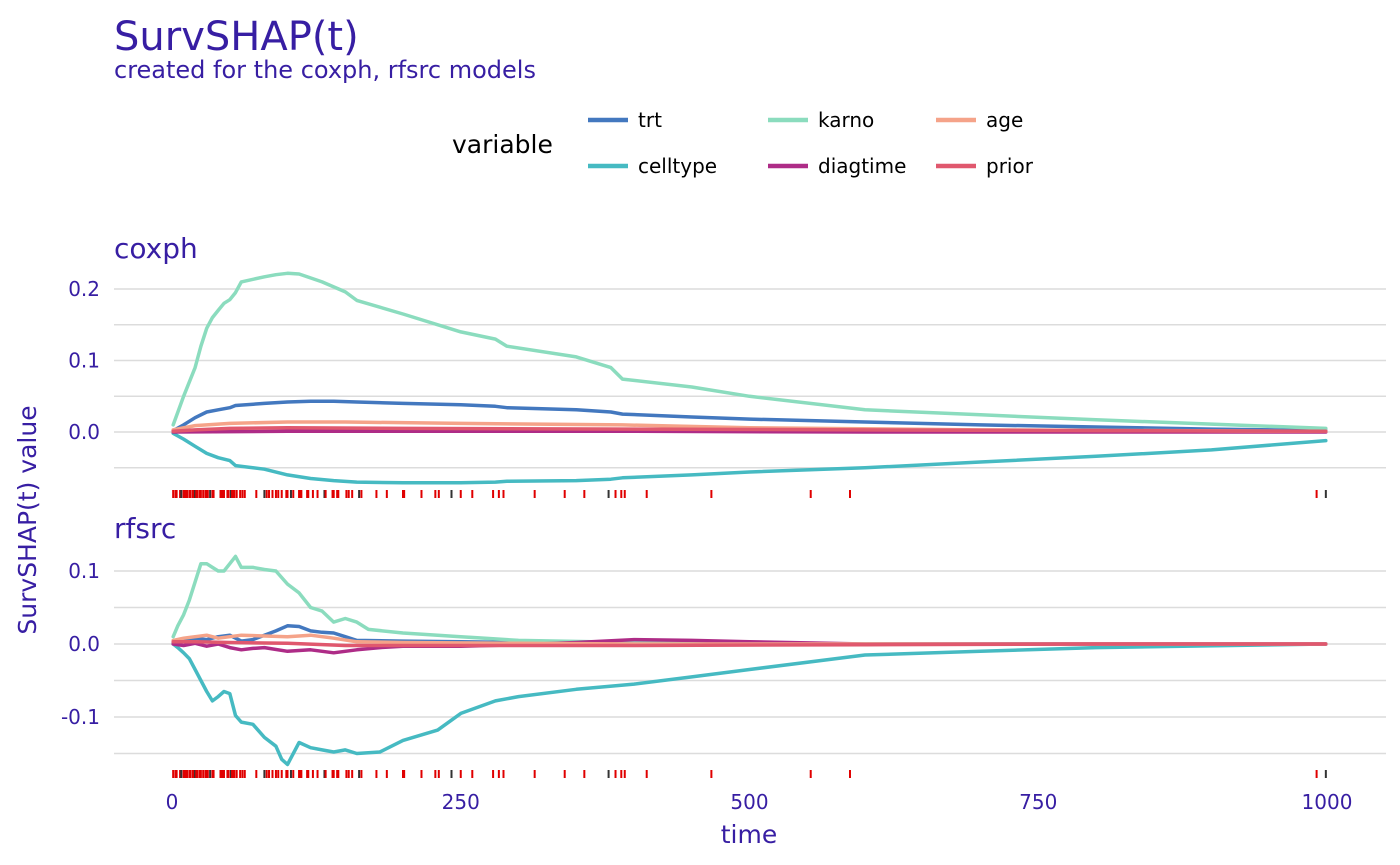 The image size is (1400, 865). What do you see at coordinates (172, 802) in the screenshot?
I see `x-tick-label: 0` at bounding box center [172, 802].